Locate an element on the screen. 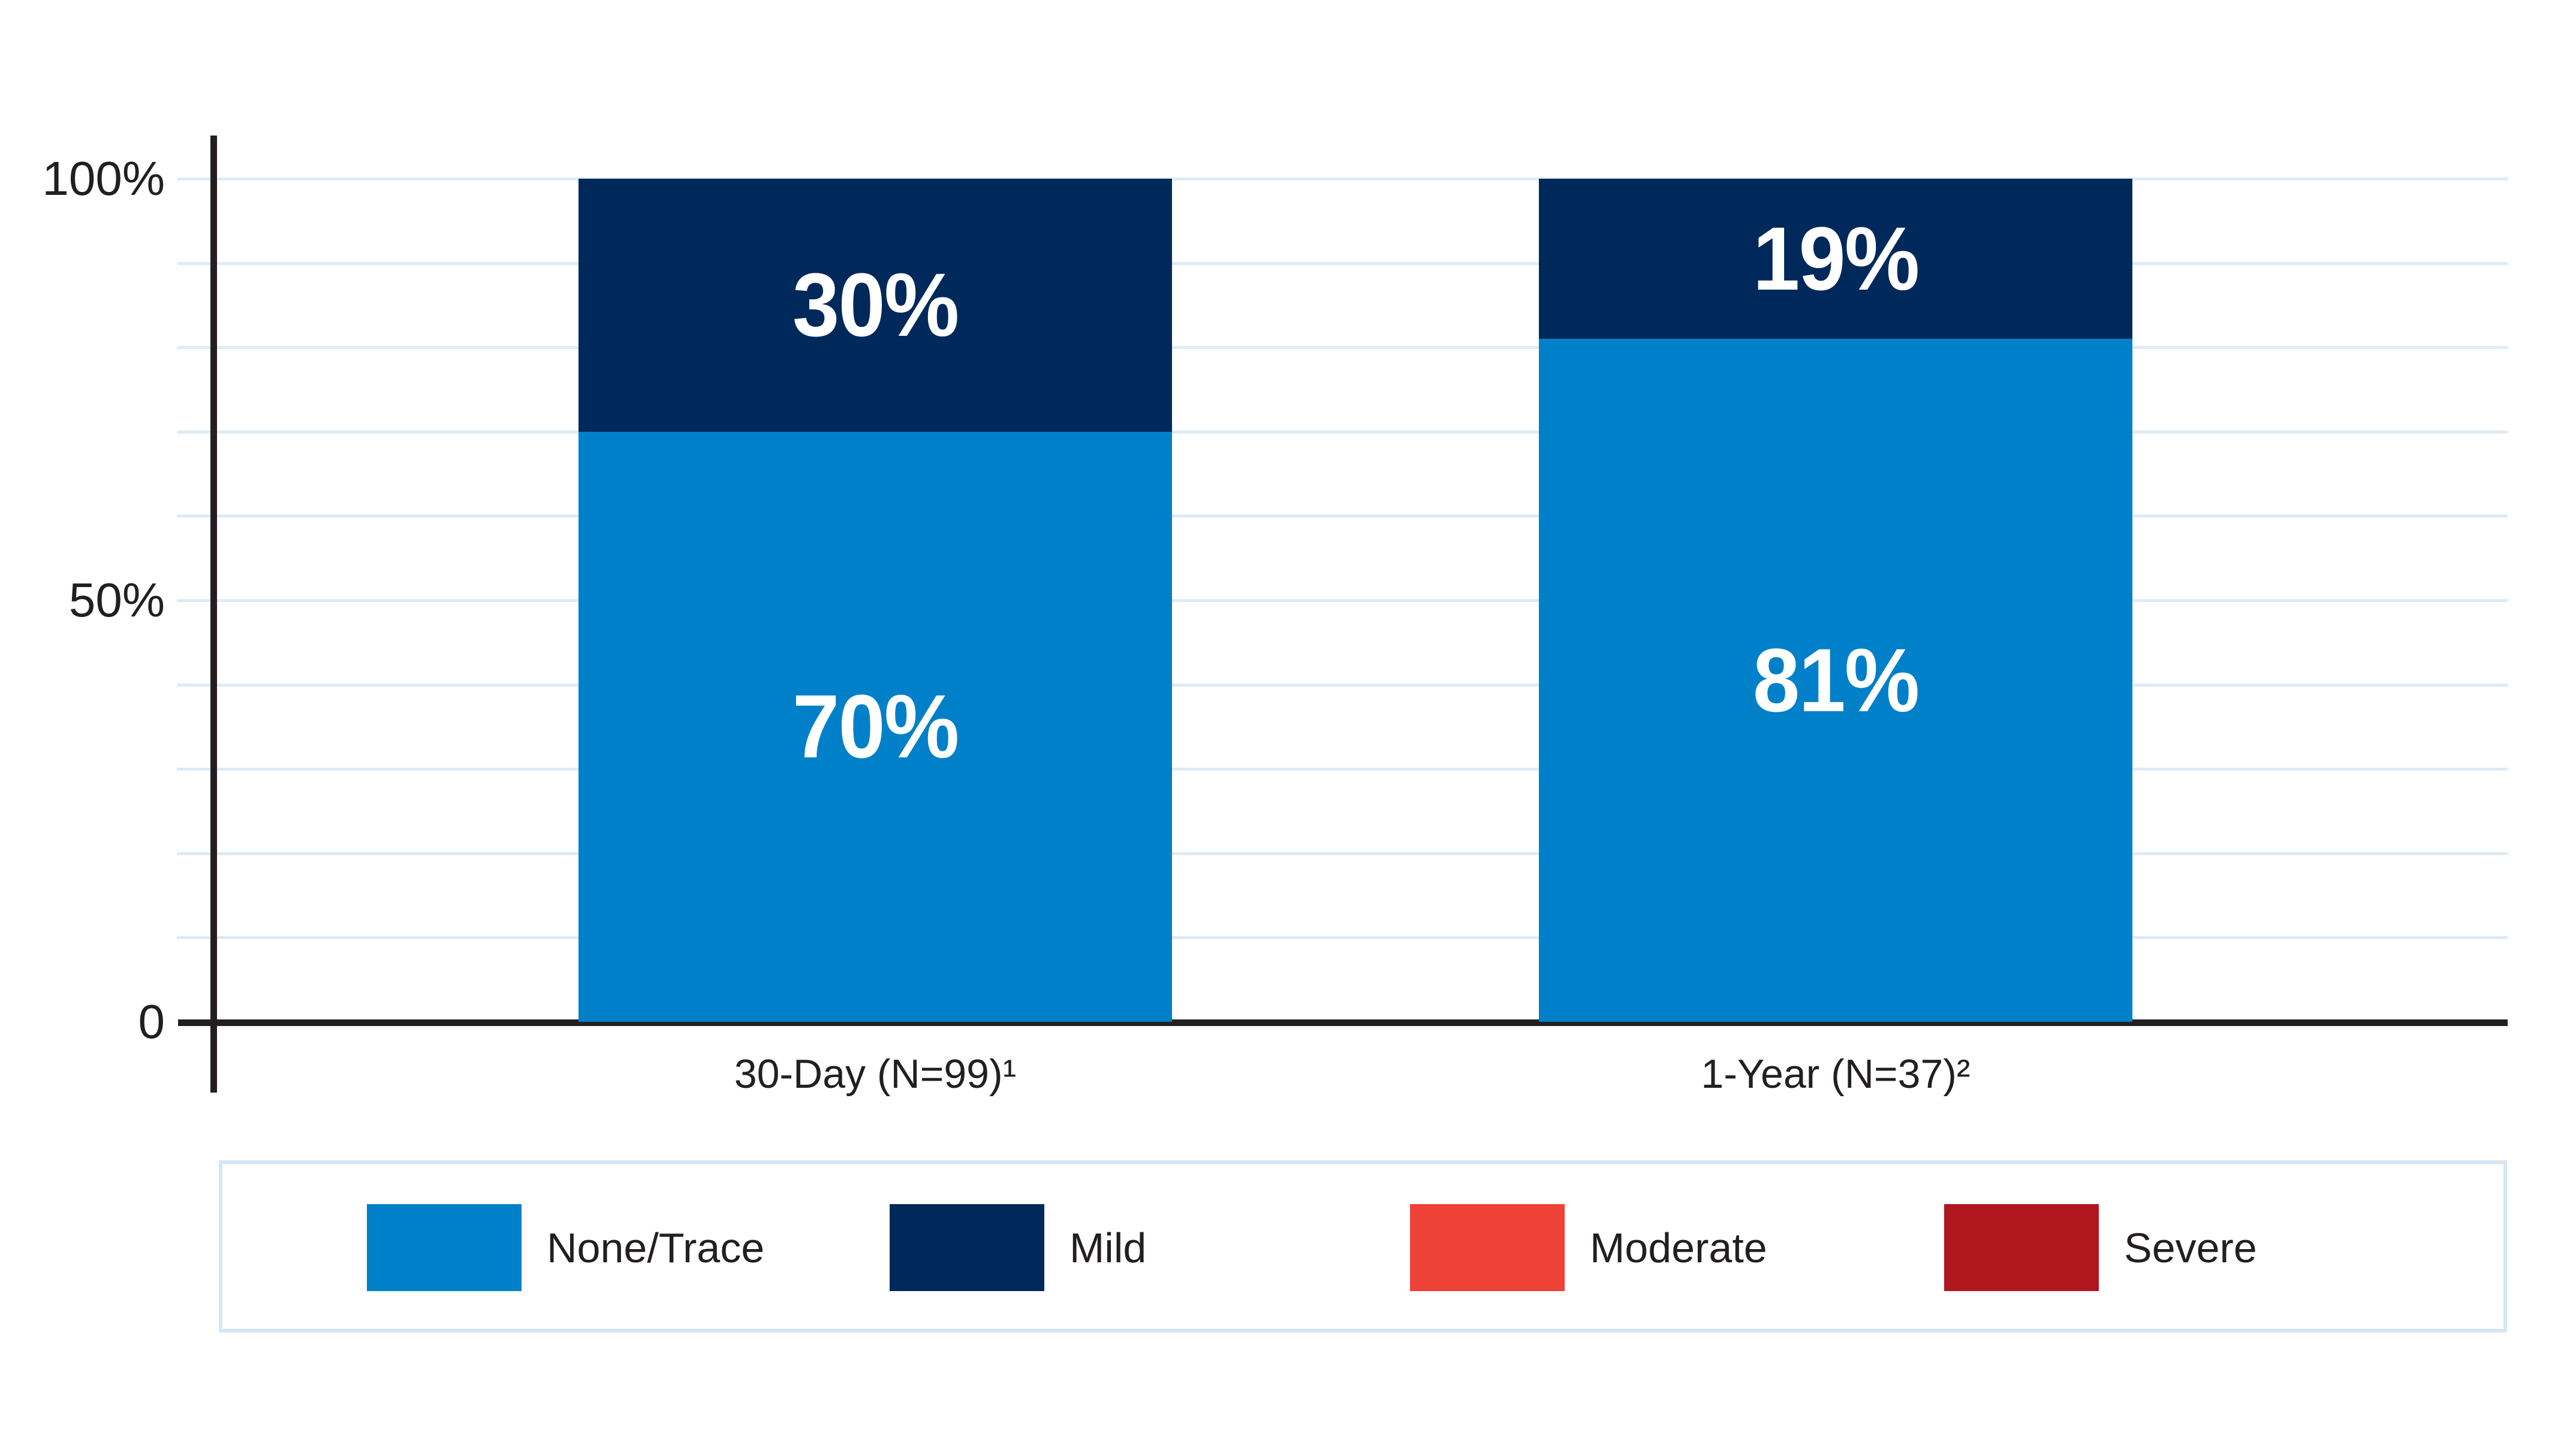  bar-1-year: 81% 19% is located at coordinates (1836, 600).